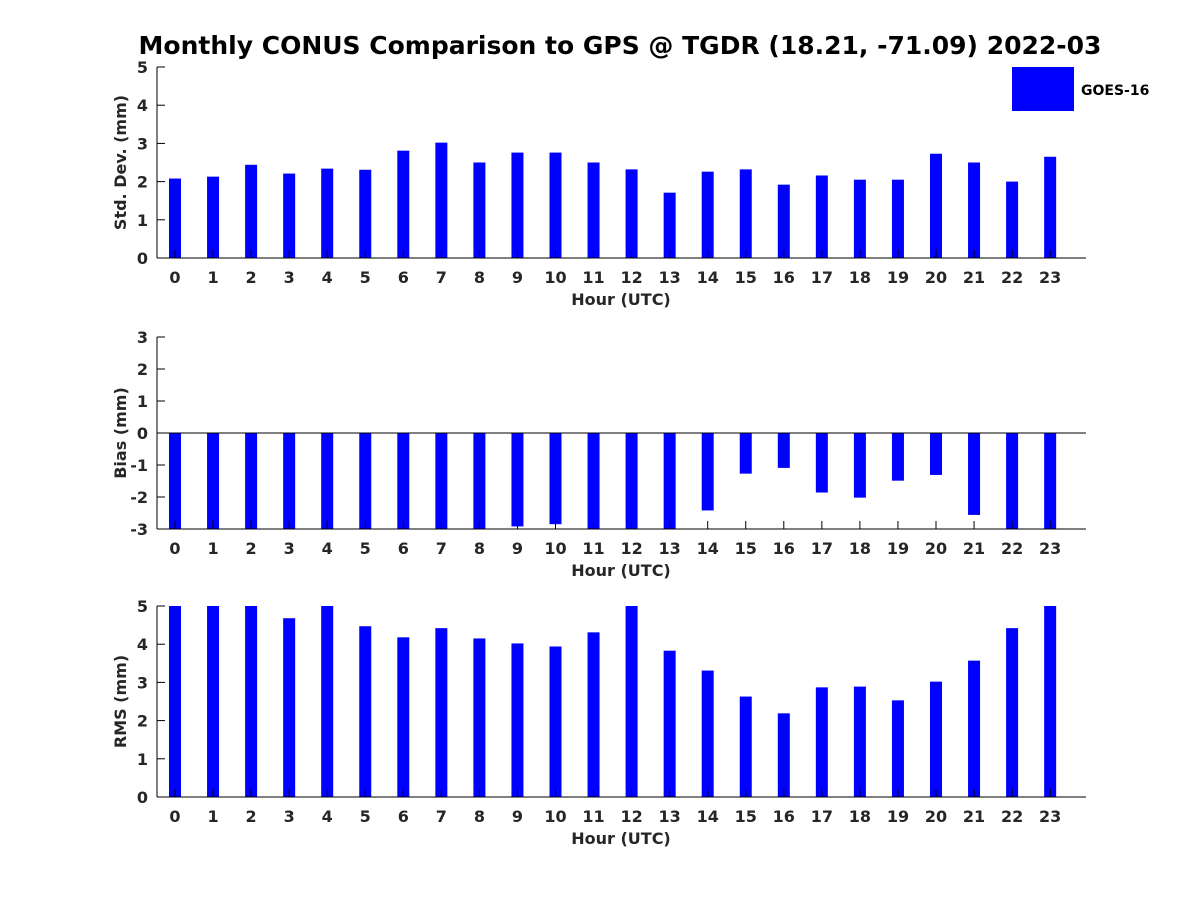  Describe the element at coordinates (1043, 89) in the screenshot. I see `legend-swatch` at that location.